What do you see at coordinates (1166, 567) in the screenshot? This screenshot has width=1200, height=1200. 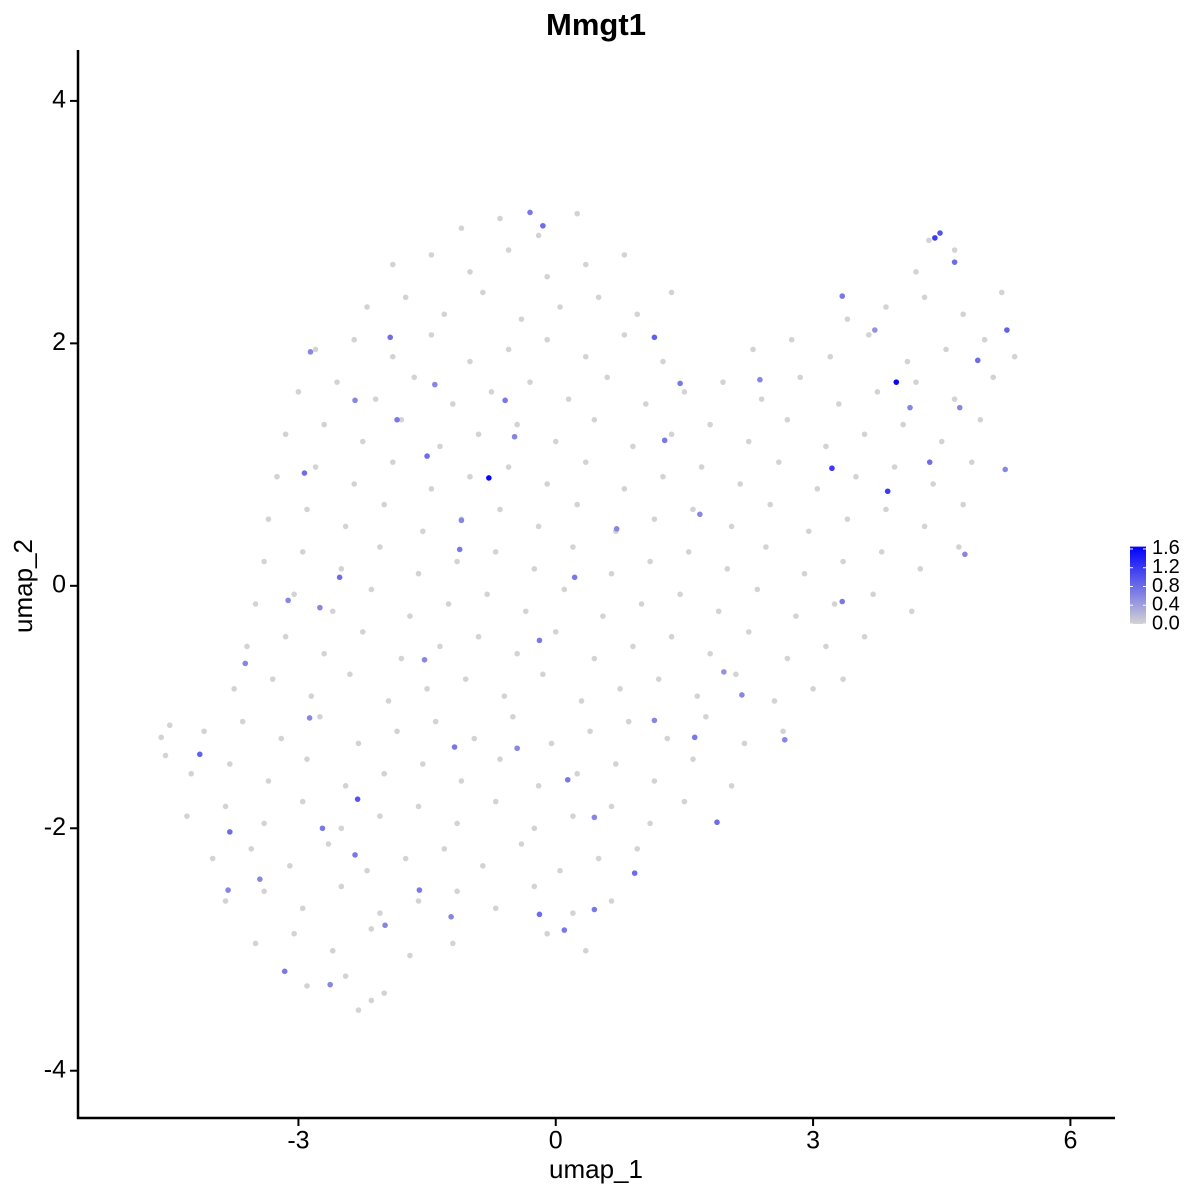 I see `colorbar-label: 1.2` at bounding box center [1166, 567].